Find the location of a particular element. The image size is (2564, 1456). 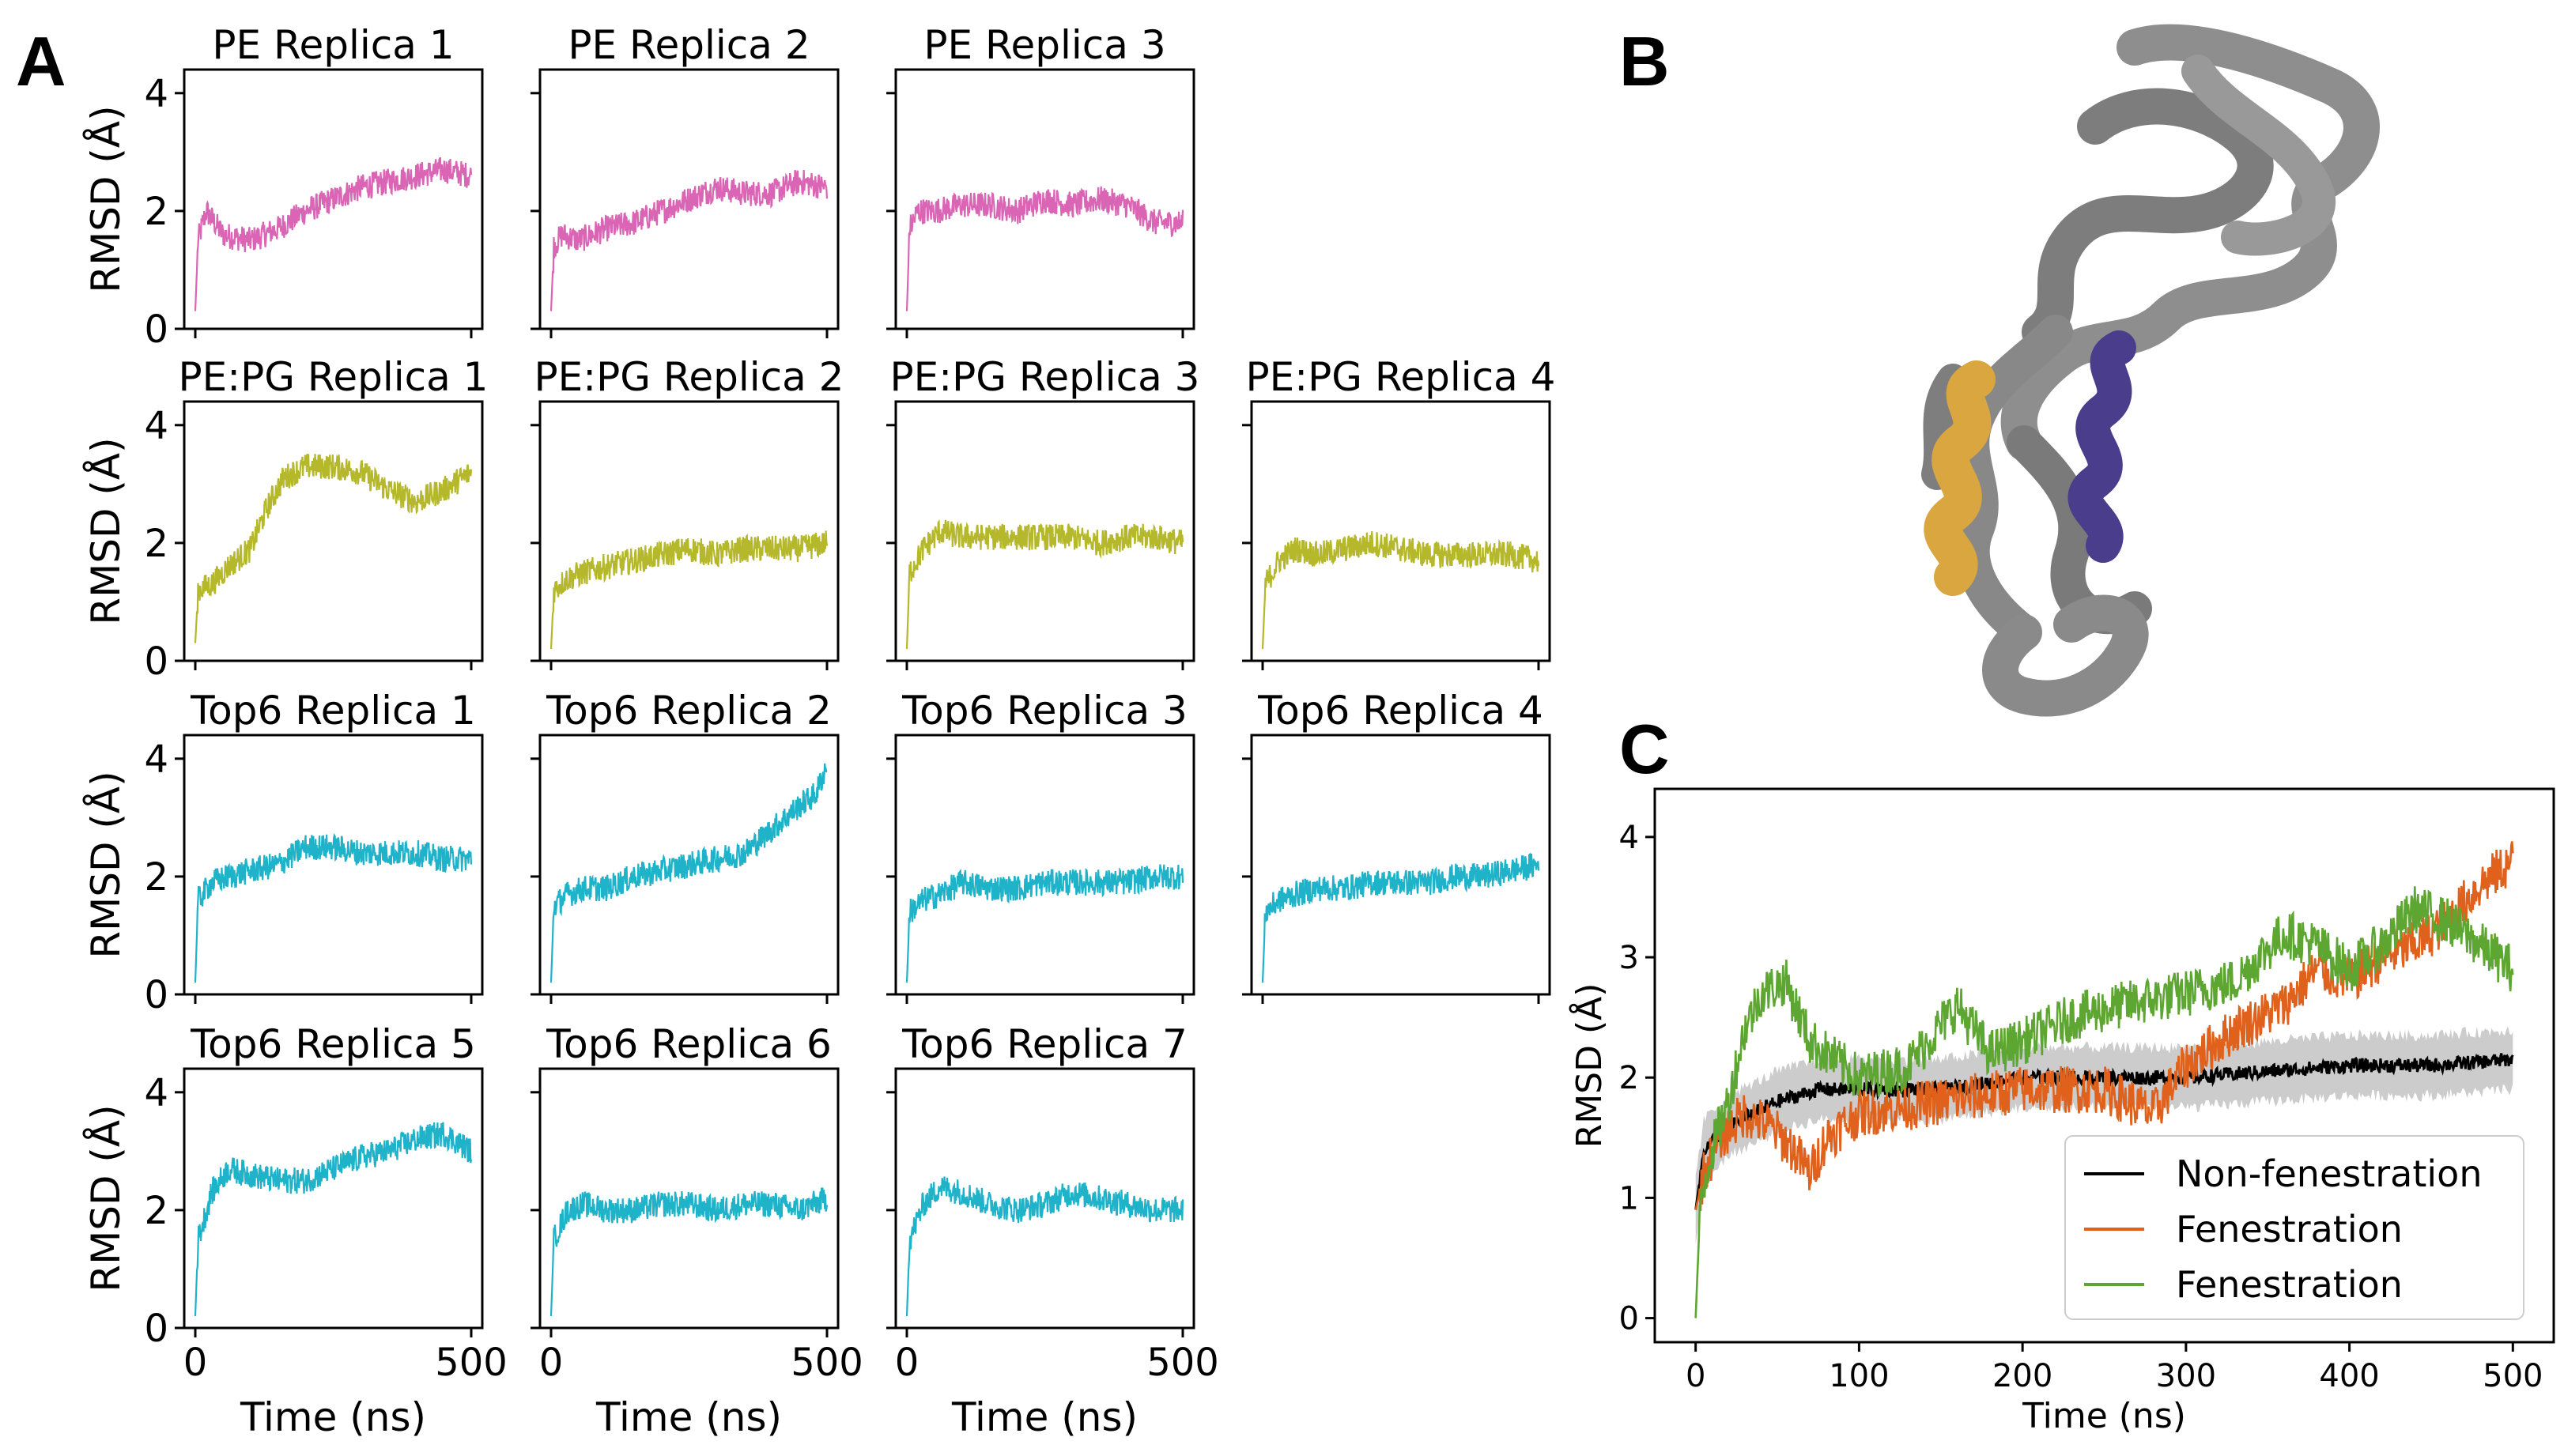

legend-label-fen1: Fenestration is located at coordinates (2289, 1229).